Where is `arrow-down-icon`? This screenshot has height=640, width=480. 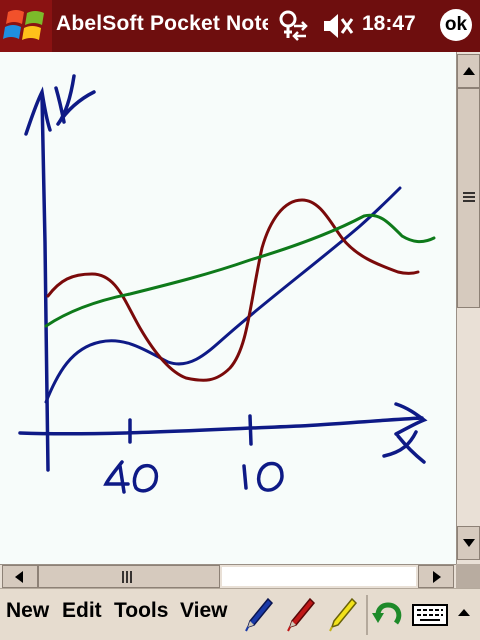 arrow-down-icon is located at coordinates (469, 543).